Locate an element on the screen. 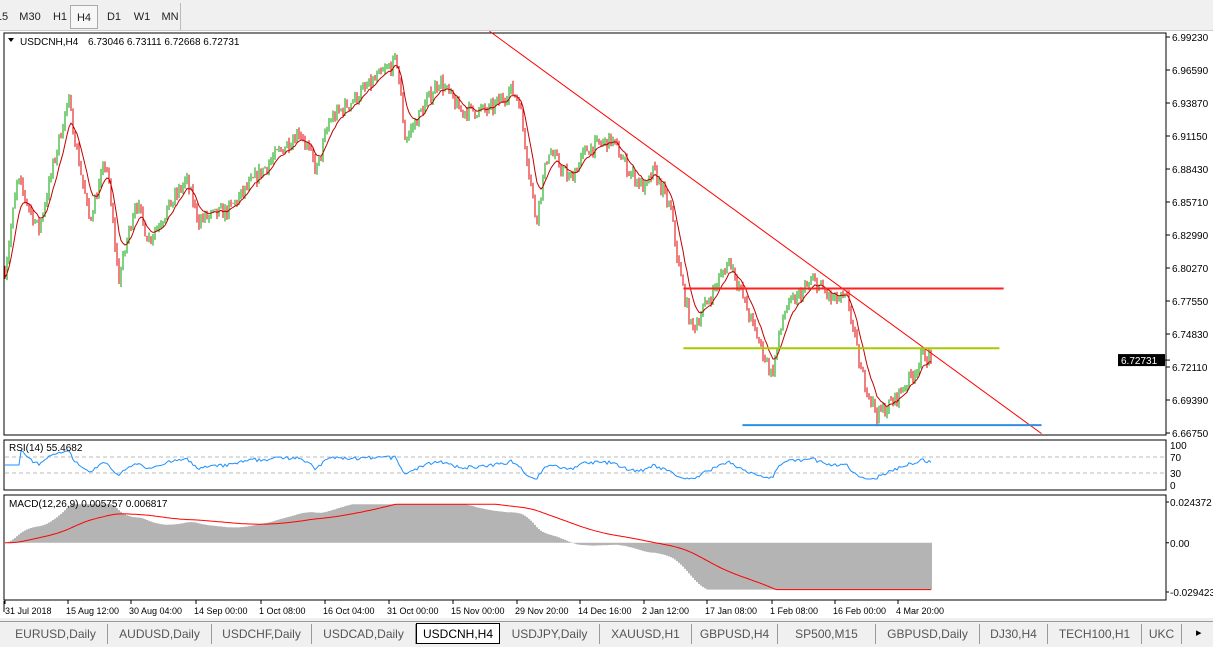 The height and width of the screenshot is (647, 1213). price-tick-label: 6.69390 is located at coordinates (1190, 401).